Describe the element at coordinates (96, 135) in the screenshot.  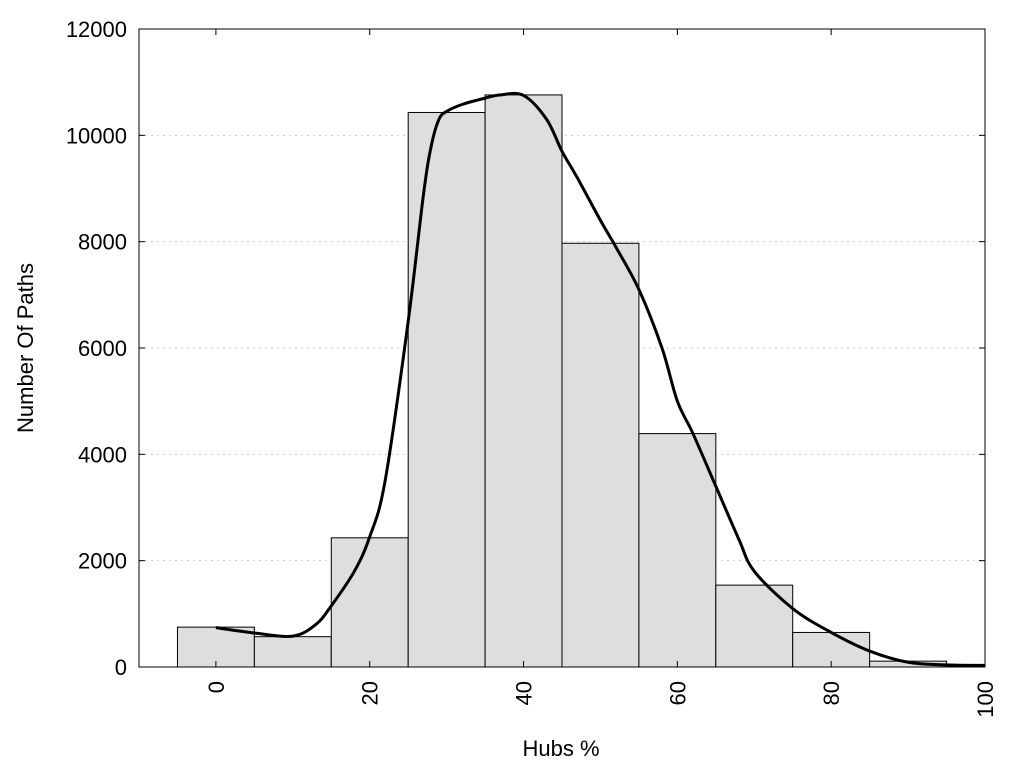
I see `y-tick-label: 10000` at that location.